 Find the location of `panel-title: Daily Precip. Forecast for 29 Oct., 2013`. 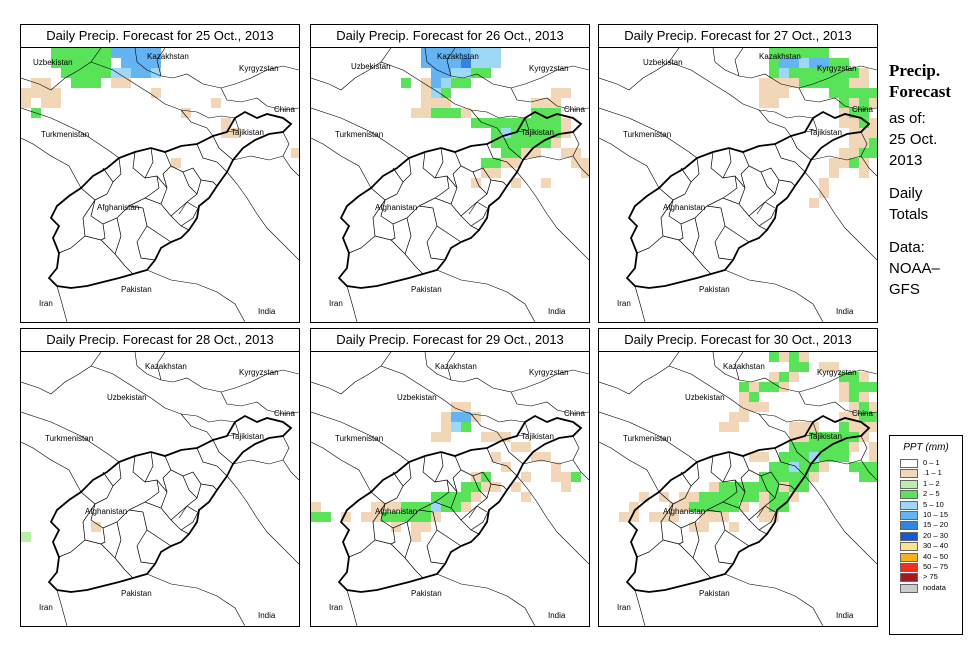

panel-title: Daily Precip. Forecast for 29 Oct., 2013 is located at coordinates (450, 340).